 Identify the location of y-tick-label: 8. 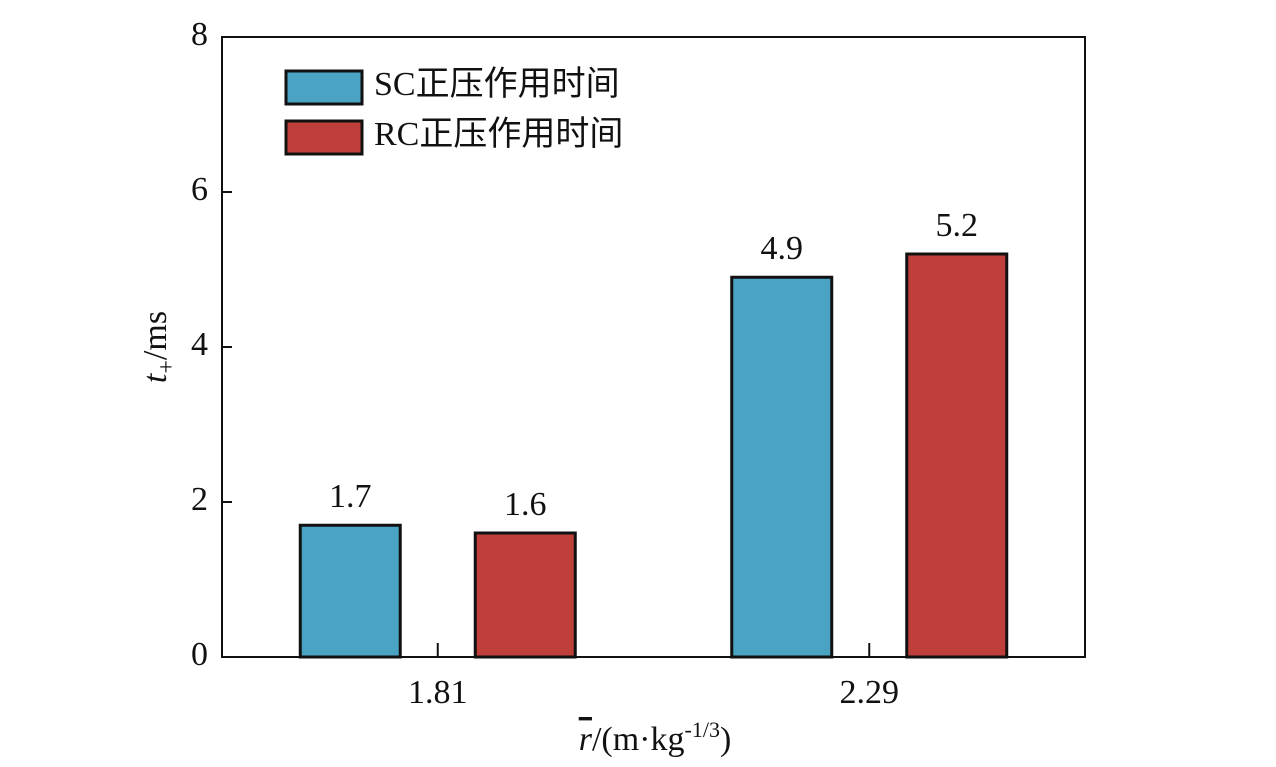
(199, 34).